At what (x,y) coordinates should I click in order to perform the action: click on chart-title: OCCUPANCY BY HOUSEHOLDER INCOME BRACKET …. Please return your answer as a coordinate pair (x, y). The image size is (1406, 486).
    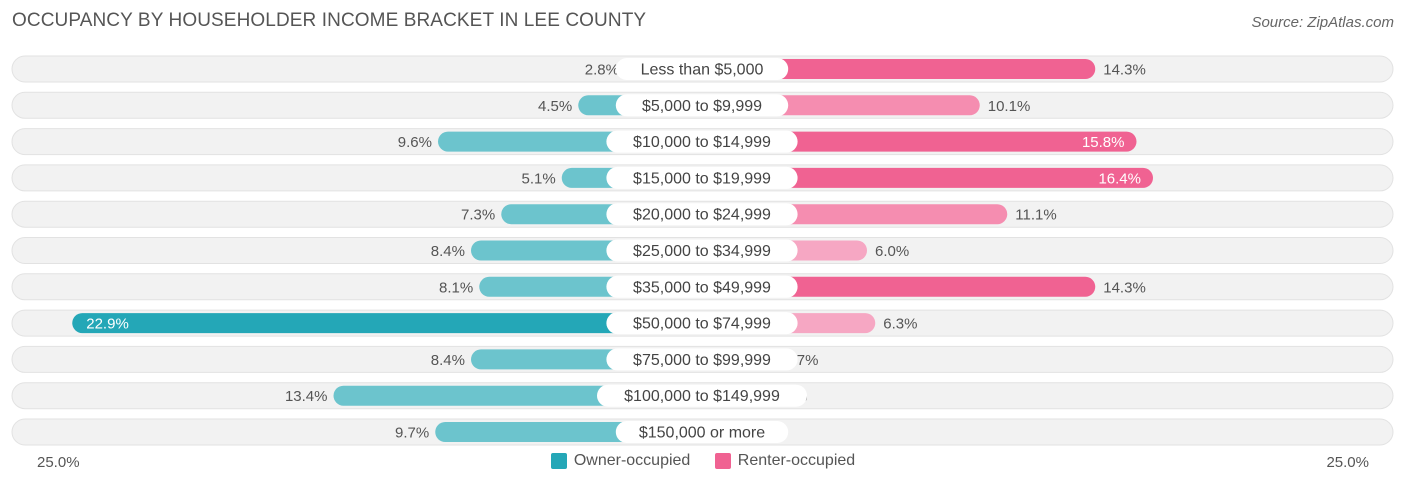
    Looking at the image, I should click on (329, 20).